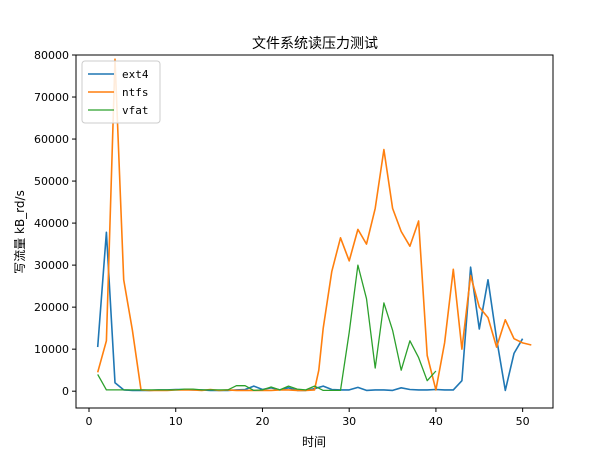 The width and height of the screenshot is (615, 461). I want to click on y-tick-label: 80000, so click(51, 55).